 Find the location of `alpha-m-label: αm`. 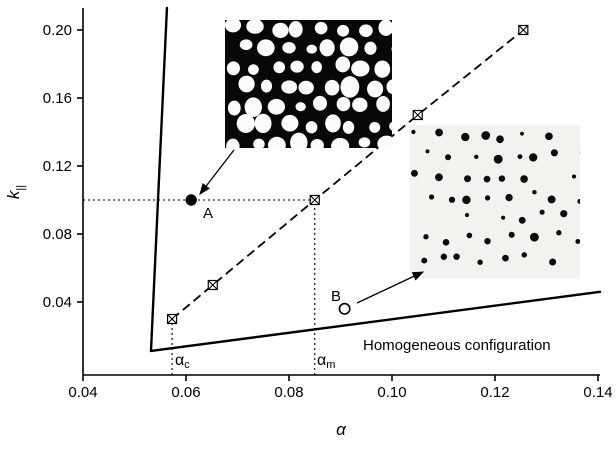

alpha-m-label: αm is located at coordinates (326, 361).